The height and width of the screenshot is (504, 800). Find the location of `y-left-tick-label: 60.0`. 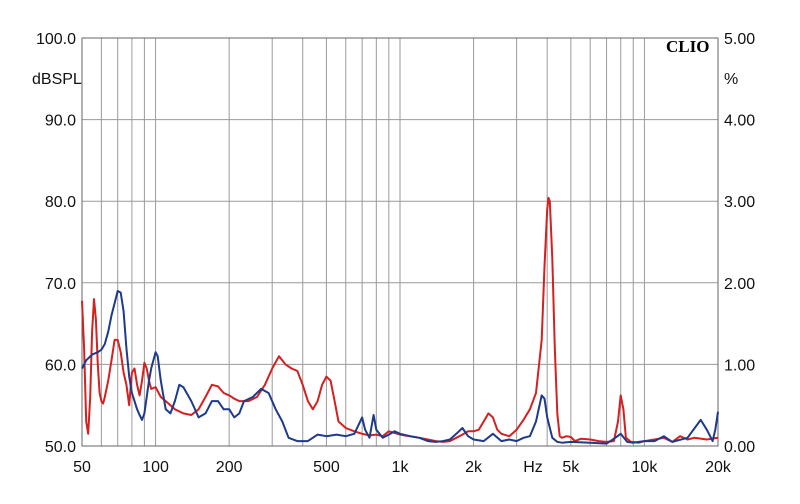

y-left-tick-label: 60.0 is located at coordinates (60, 365).